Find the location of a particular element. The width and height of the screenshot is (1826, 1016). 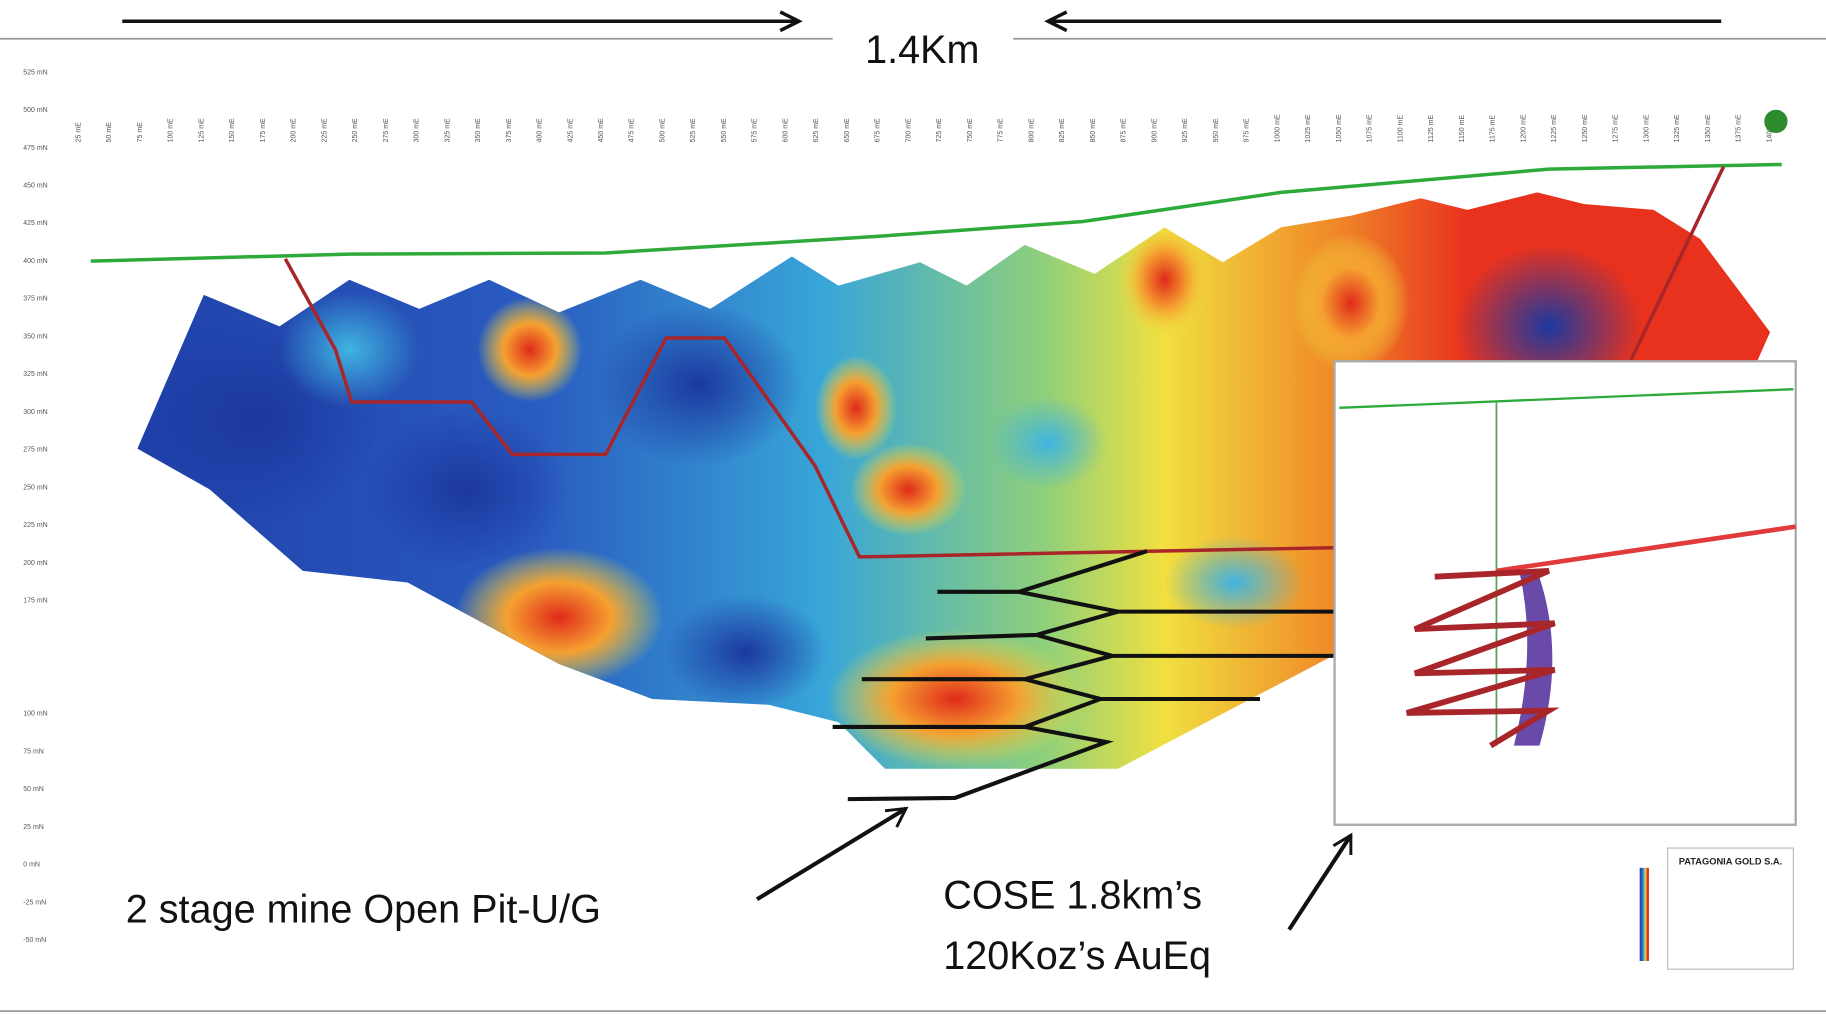

x-label: 575 mE is located at coordinates (755, 130).